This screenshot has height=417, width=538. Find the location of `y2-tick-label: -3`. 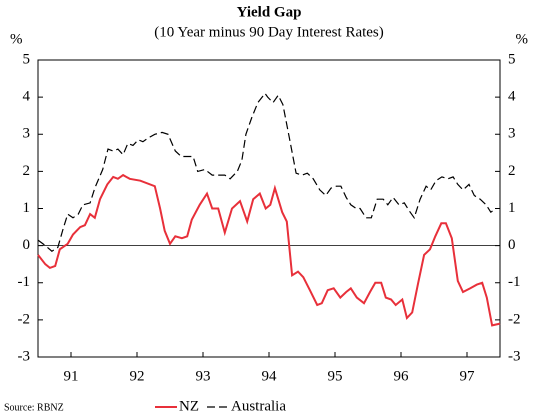

y2-tick-label: -3 is located at coordinates (514, 356).